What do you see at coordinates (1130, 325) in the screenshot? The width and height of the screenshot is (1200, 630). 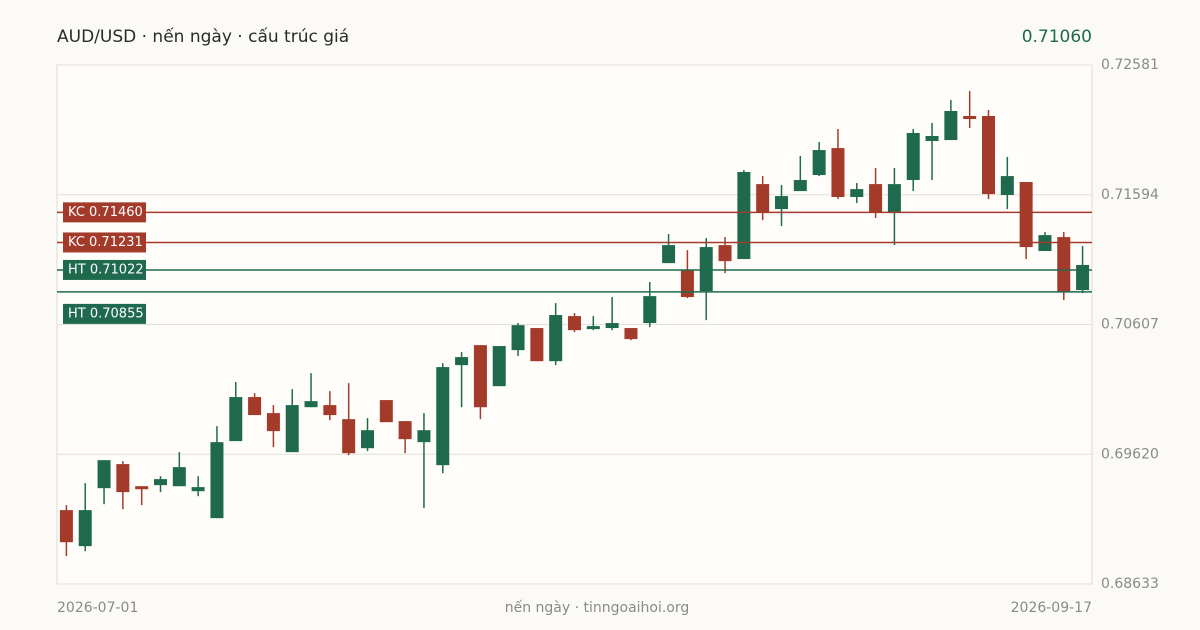 I see `y-tick-label: 0.70607` at bounding box center [1130, 325].